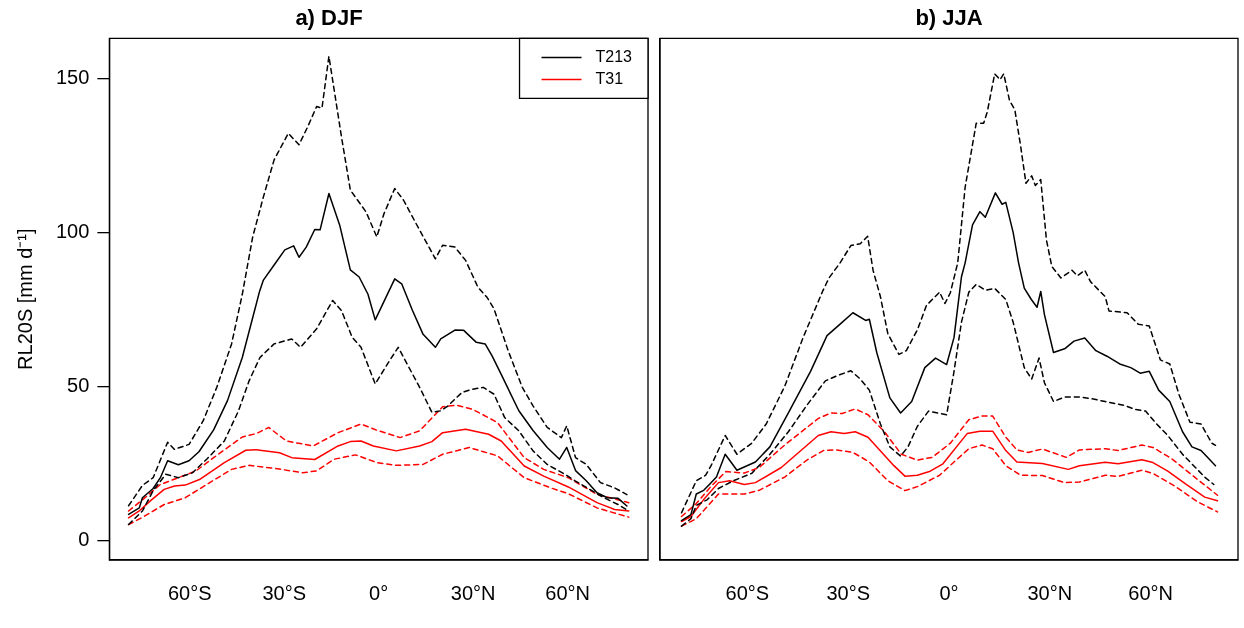 The image size is (1244, 628). I want to click on legend-label: T31, so click(609, 78).